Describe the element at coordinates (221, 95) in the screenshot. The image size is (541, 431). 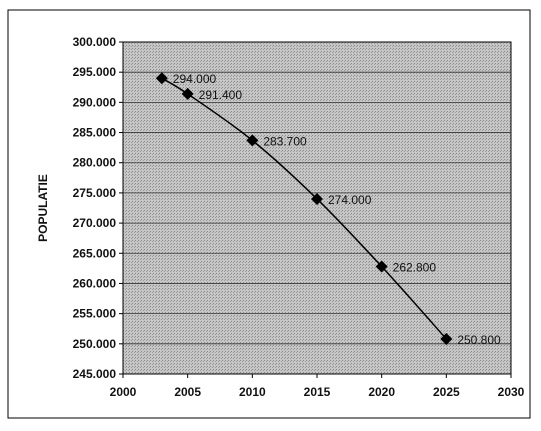
I see `data-label: 291.400` at that location.